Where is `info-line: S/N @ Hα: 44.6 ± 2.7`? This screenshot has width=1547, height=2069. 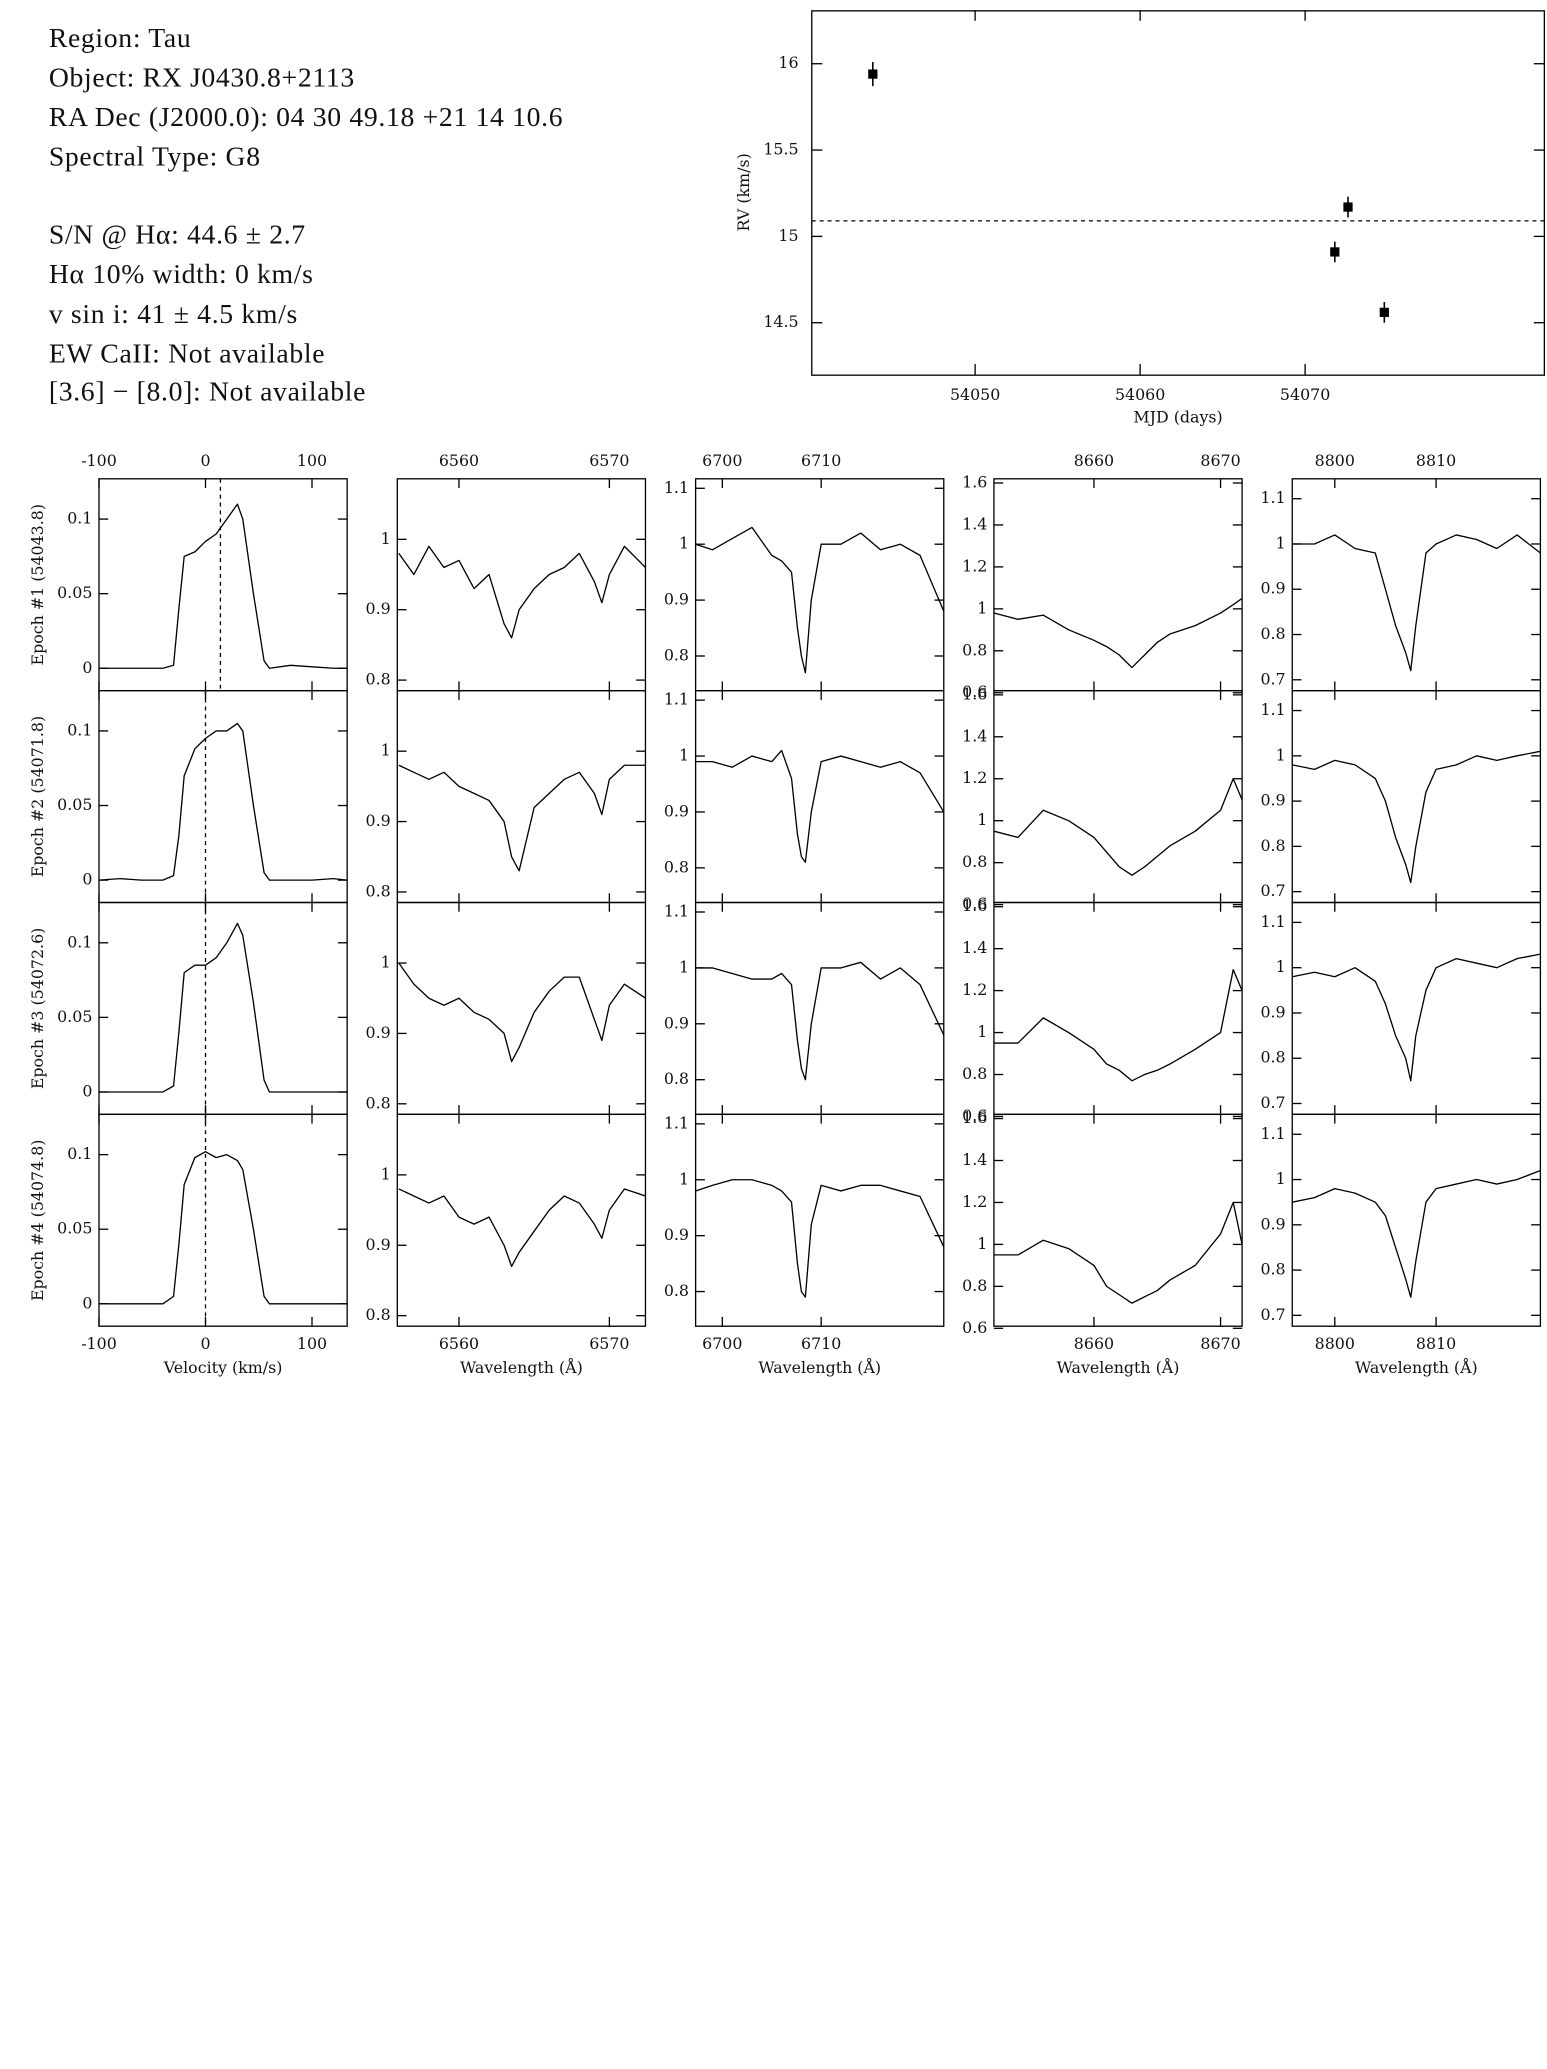 info-line: S/N @ Hα: 44.6 ± 2.7 is located at coordinates (177, 234).